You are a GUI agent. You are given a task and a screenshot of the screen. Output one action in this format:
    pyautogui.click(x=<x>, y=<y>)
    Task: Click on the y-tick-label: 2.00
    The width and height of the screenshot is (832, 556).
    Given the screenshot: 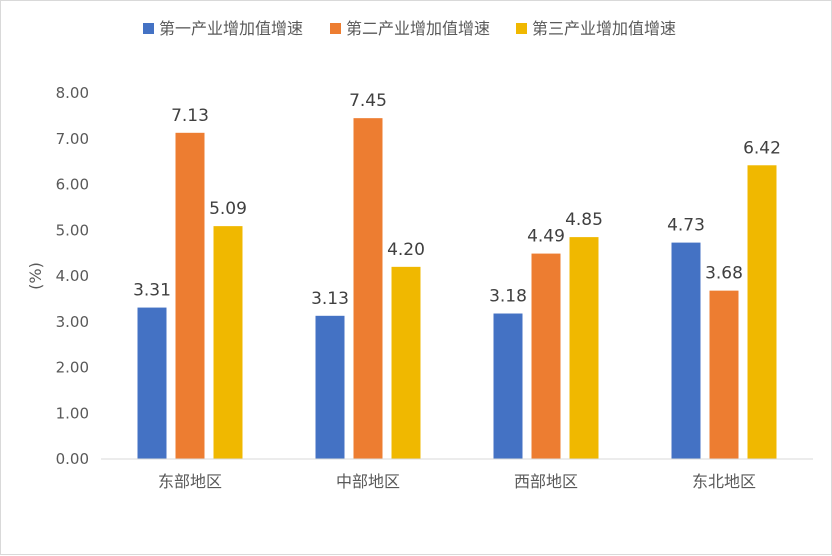 What is the action you would take?
    pyautogui.click(x=72, y=368)
    